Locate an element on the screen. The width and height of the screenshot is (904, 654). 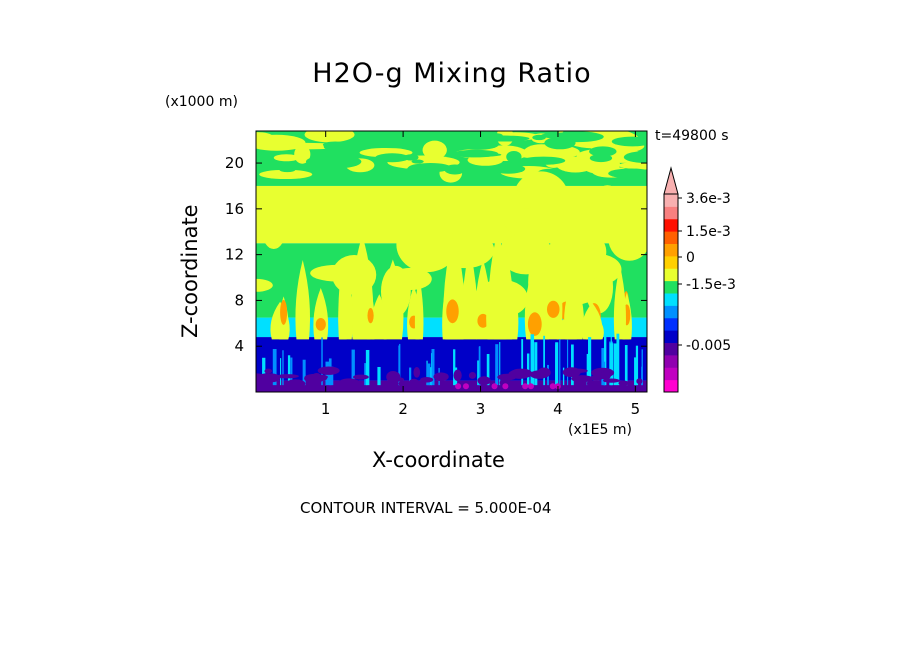
colorbar-label: 3.6e-3 is located at coordinates (708, 199).